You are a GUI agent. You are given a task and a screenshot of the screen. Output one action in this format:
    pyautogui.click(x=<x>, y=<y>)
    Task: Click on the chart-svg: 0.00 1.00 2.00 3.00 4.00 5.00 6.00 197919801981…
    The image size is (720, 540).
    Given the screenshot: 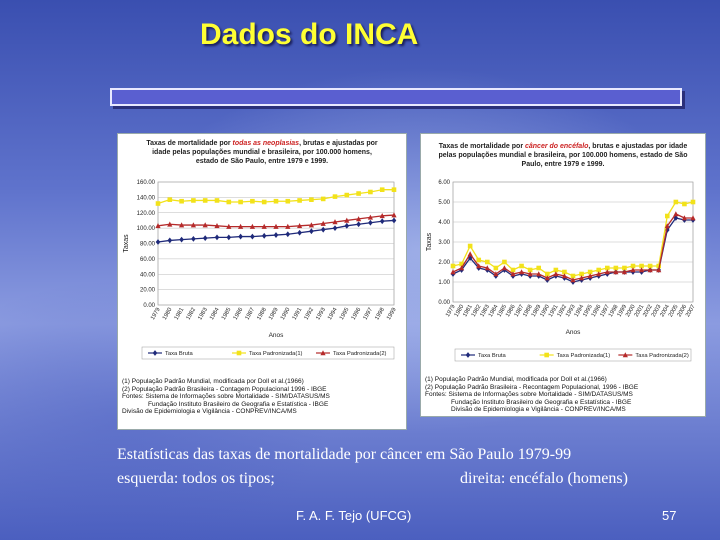 What is the action you would take?
    pyautogui.click(x=561, y=271)
    